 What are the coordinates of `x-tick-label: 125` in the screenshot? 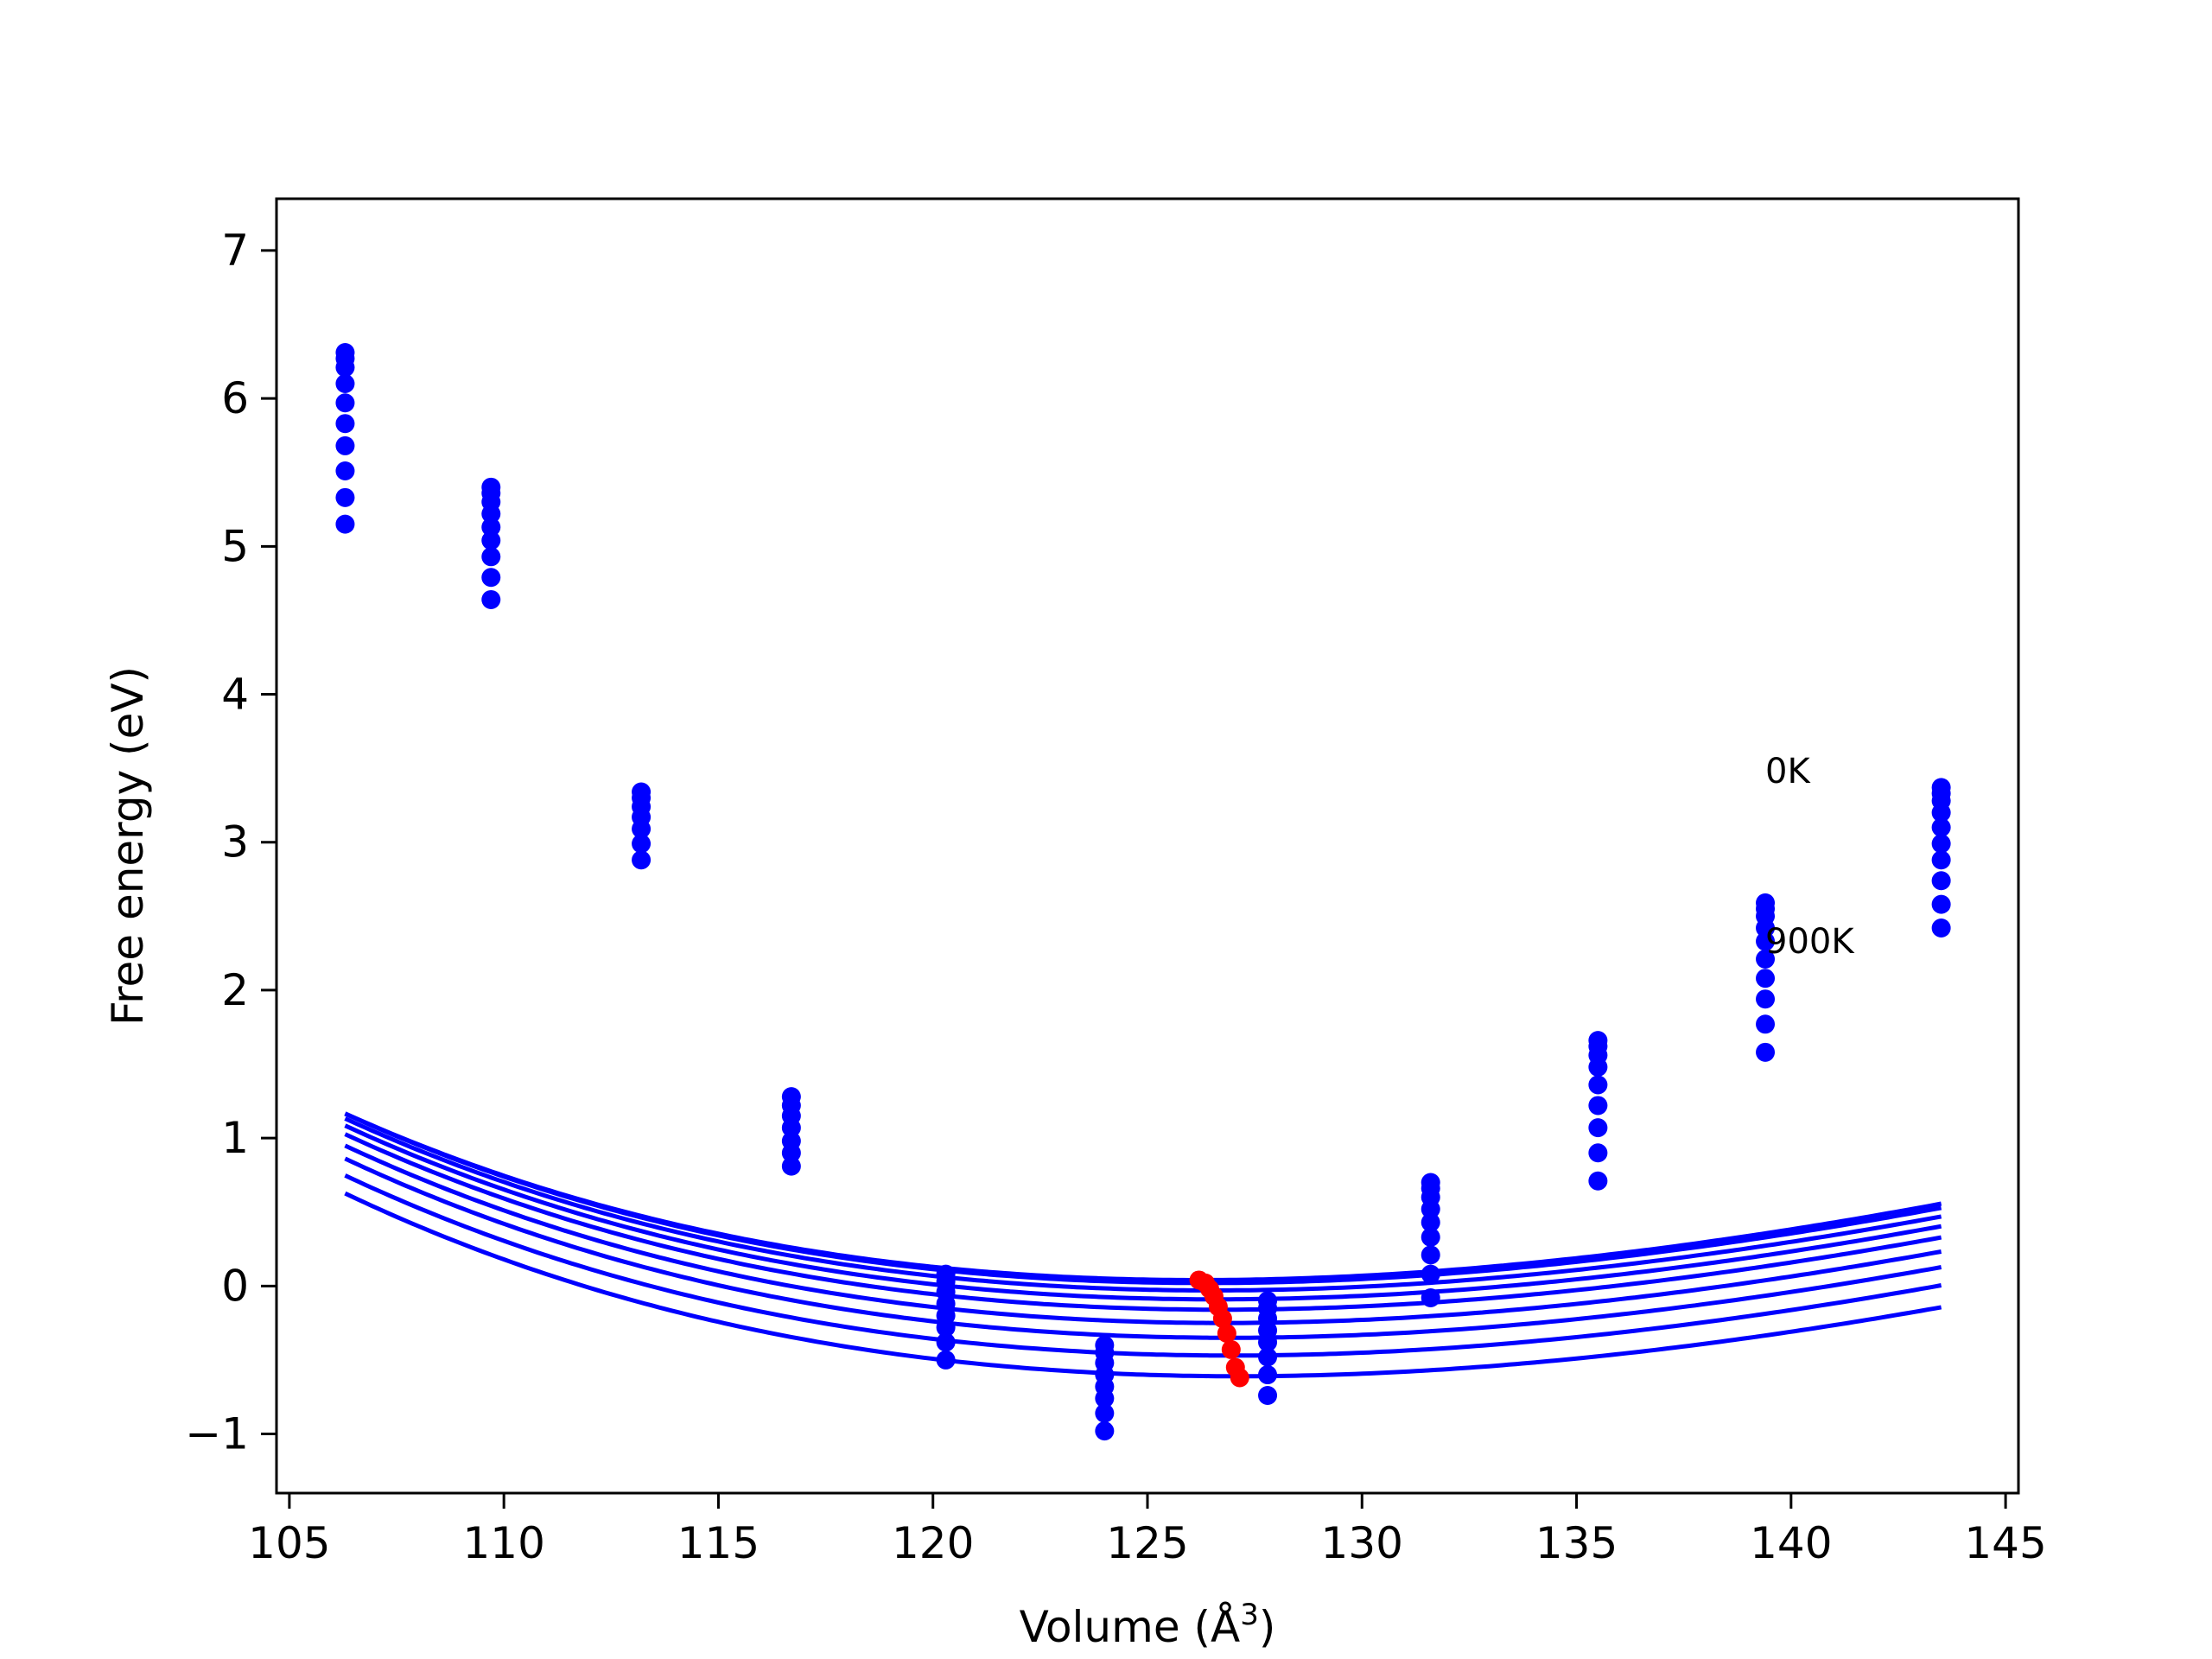 It's located at (1147, 1543).